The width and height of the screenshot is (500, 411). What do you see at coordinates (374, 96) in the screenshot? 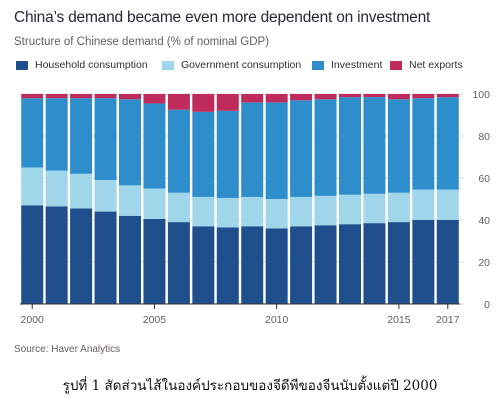
I see `bar-net_exports-2014` at bounding box center [374, 96].